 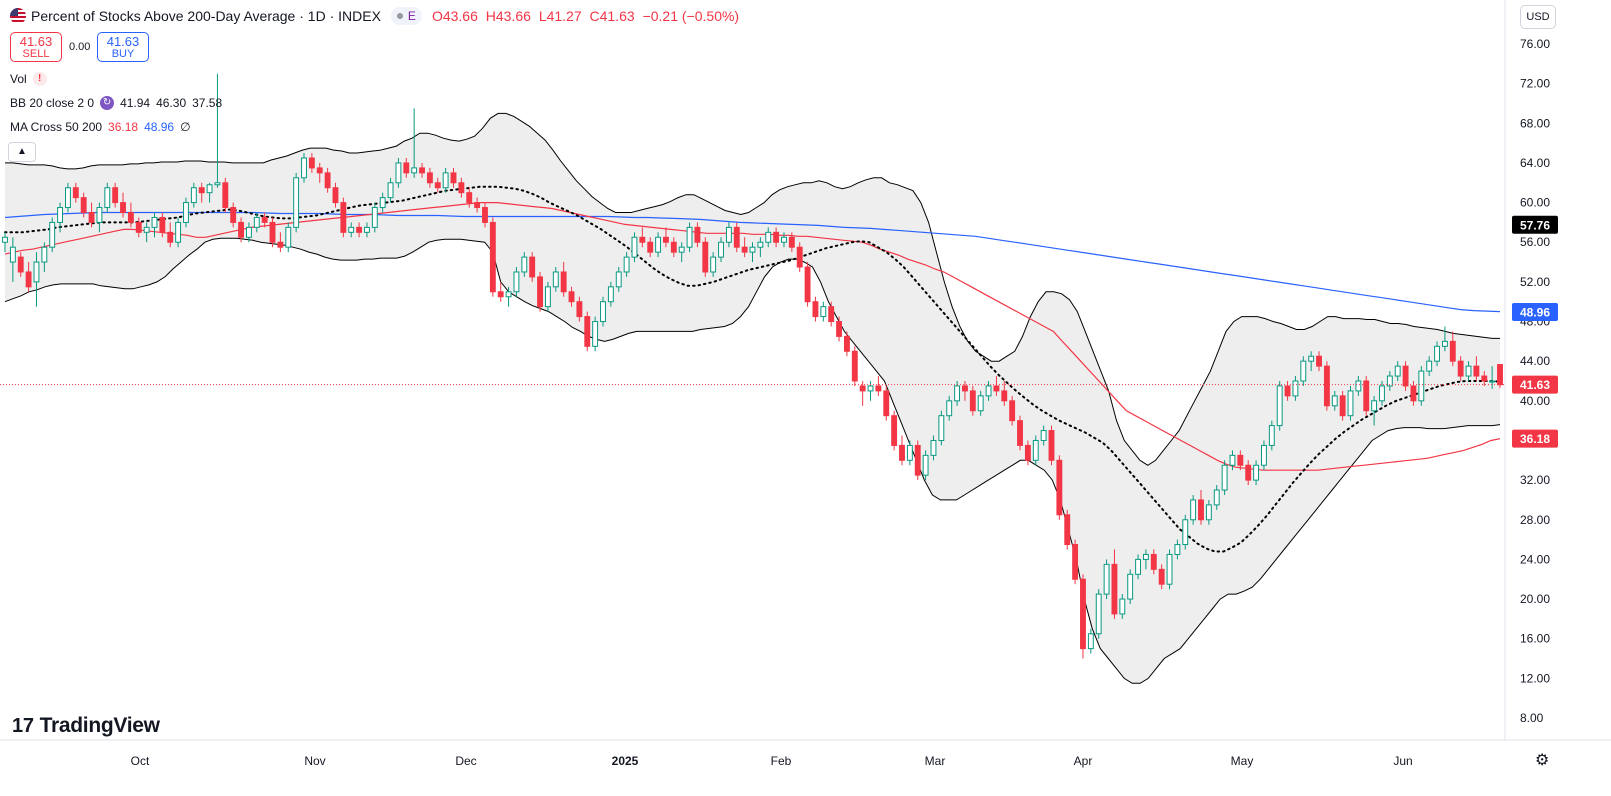 What do you see at coordinates (314, 761) in the screenshot?
I see `x-tick-label: Nov` at bounding box center [314, 761].